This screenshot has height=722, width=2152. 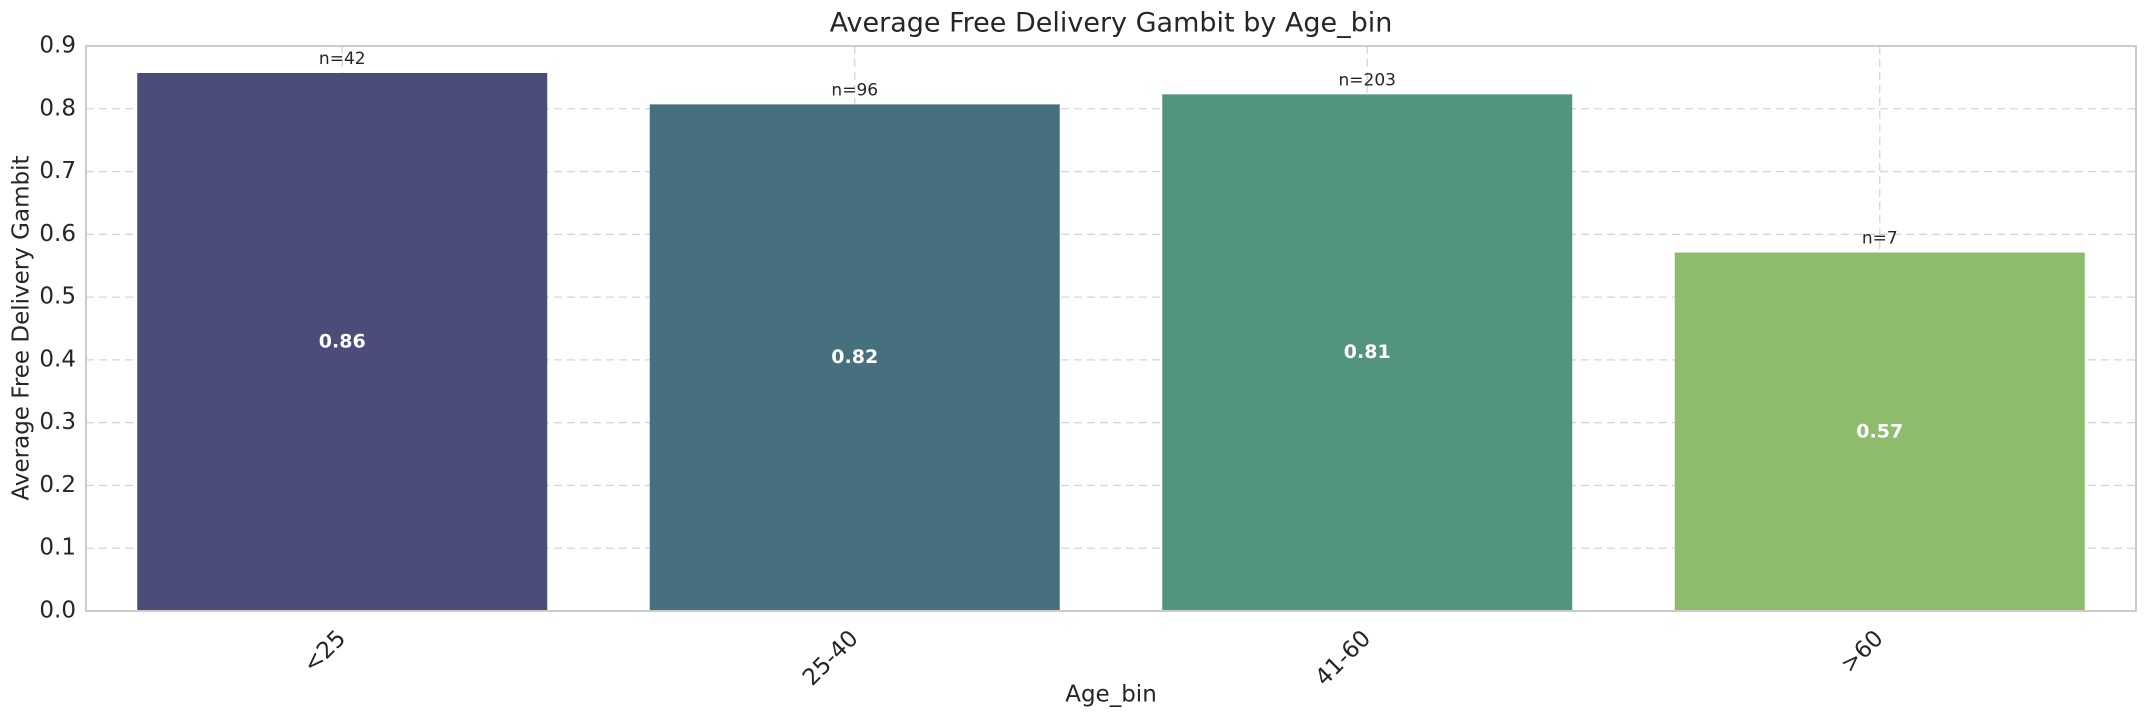 I want to click on count-label: n=42, so click(x=342, y=59).